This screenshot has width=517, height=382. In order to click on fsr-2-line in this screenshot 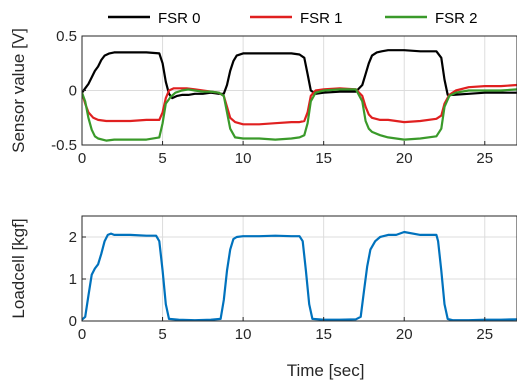, I will do `click(299, 115)`.